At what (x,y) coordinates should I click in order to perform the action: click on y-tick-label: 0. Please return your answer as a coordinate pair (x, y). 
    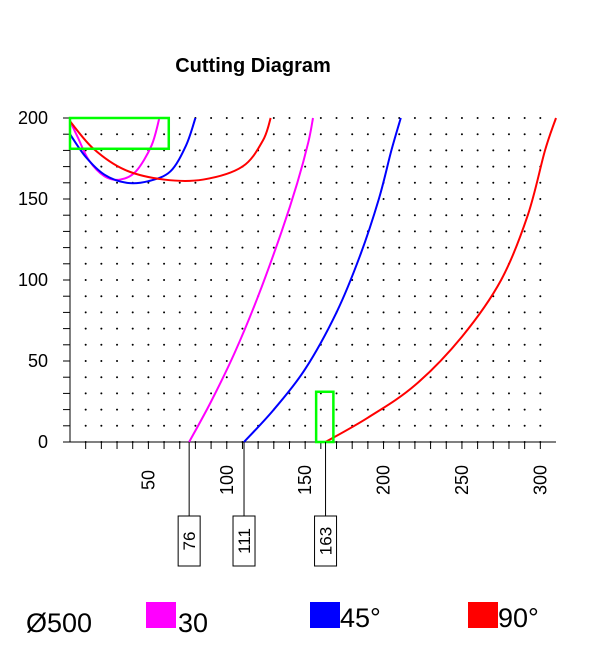
    Looking at the image, I should click on (43, 442).